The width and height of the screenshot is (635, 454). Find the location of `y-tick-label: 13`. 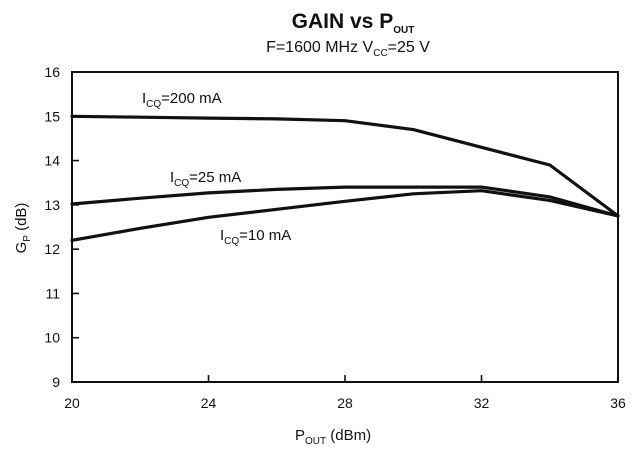

y-tick-label: 13 is located at coordinates (52, 205).